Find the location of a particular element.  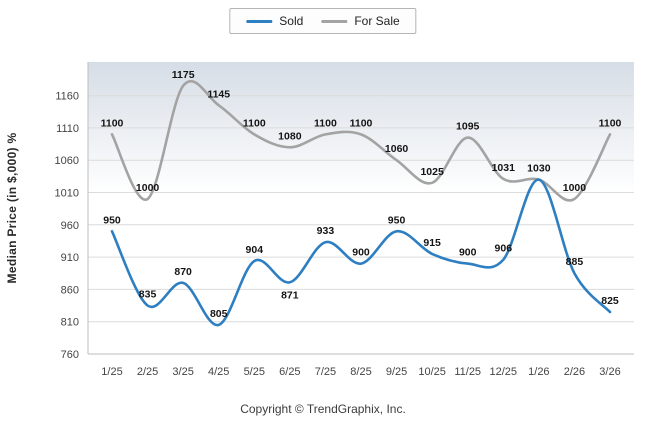

svg-text: 933 is located at coordinates (326, 231).